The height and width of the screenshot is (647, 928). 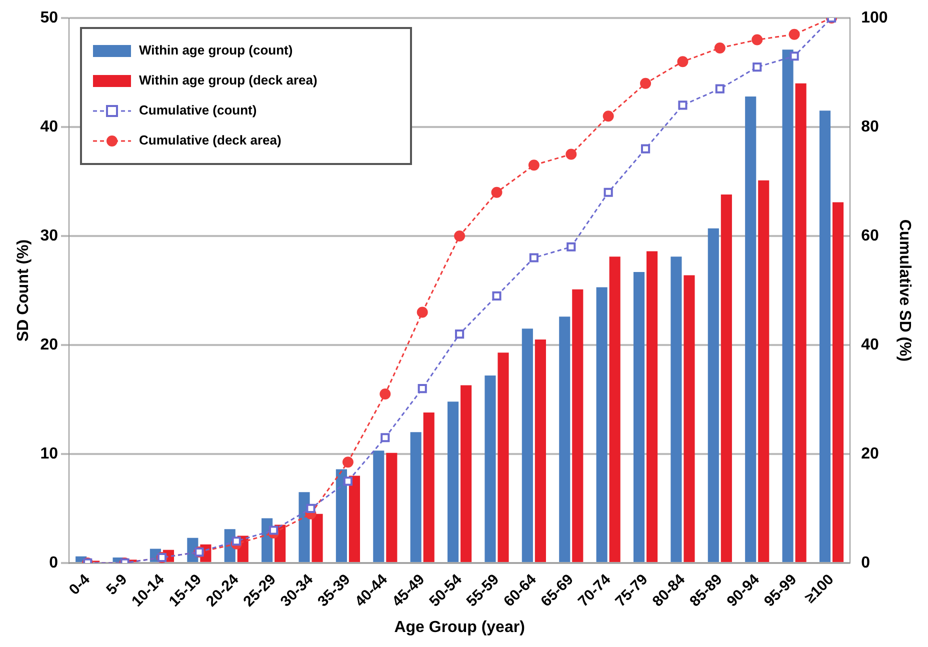 I want to click on x-tick-label: 5-9, so click(x=117, y=584).